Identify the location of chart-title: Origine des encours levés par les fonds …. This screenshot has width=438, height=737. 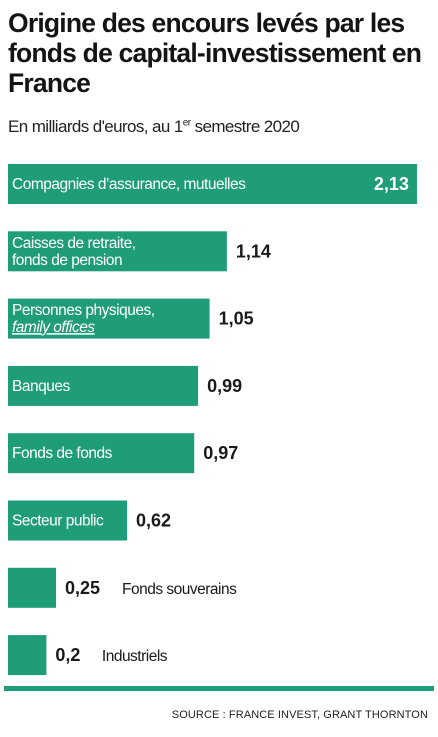
(215, 53).